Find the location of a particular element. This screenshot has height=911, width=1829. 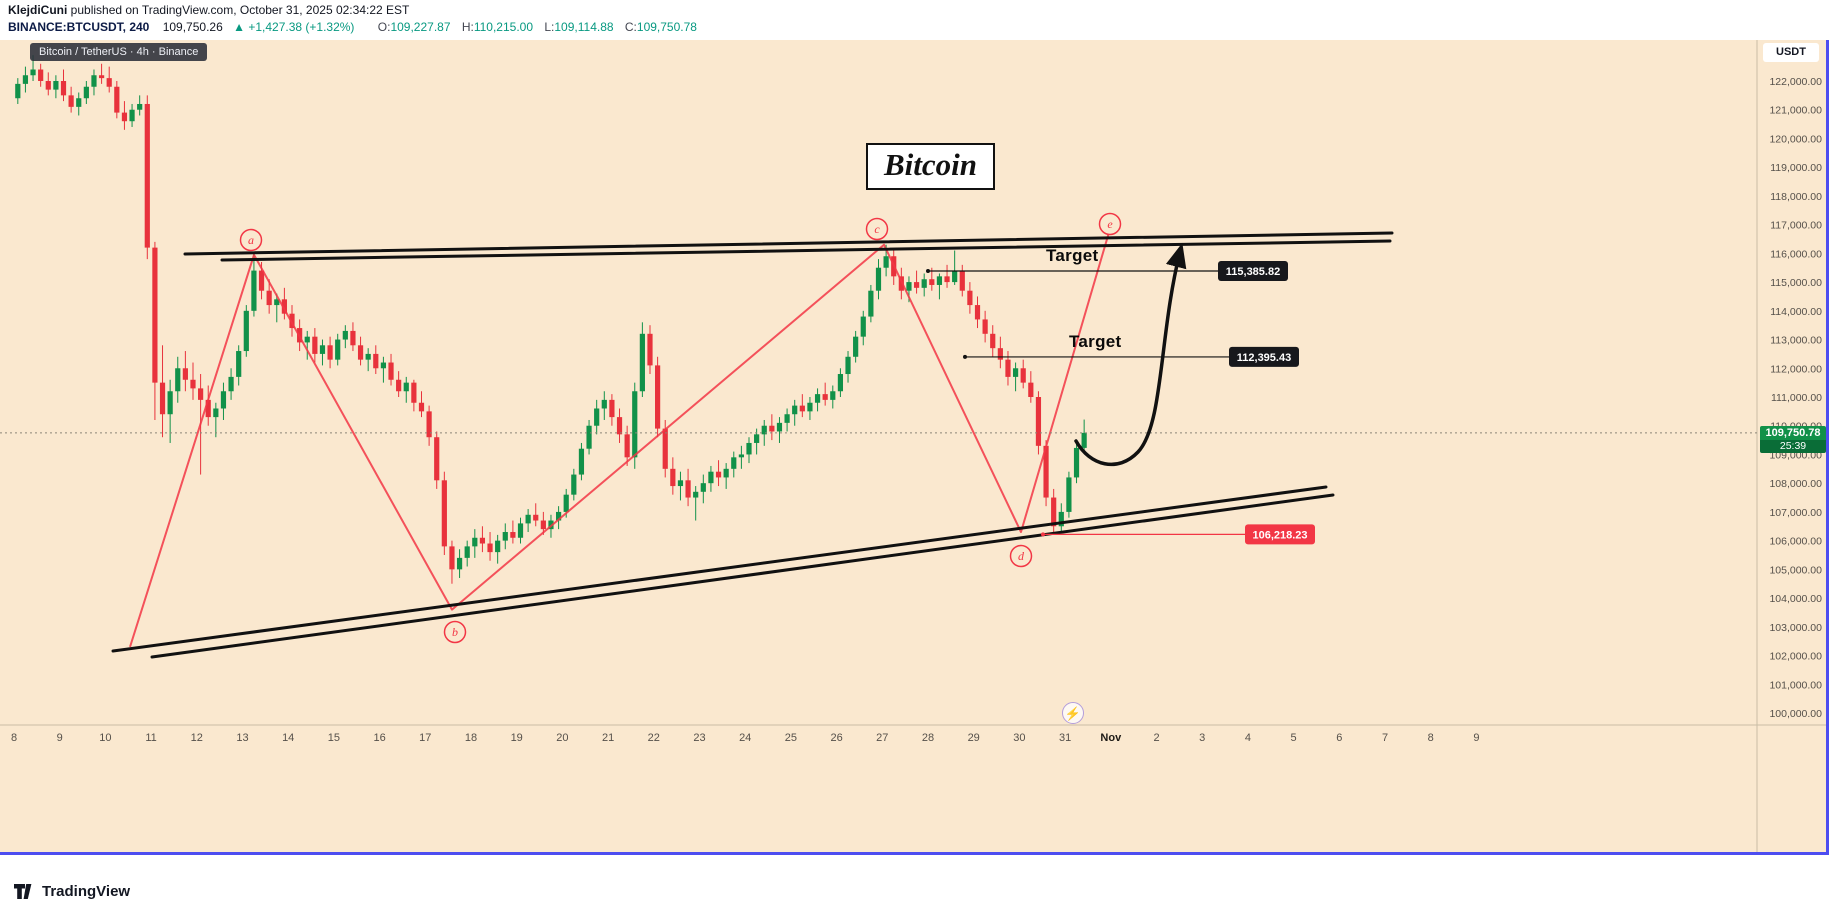

close-label: C: is located at coordinates (630, 27).